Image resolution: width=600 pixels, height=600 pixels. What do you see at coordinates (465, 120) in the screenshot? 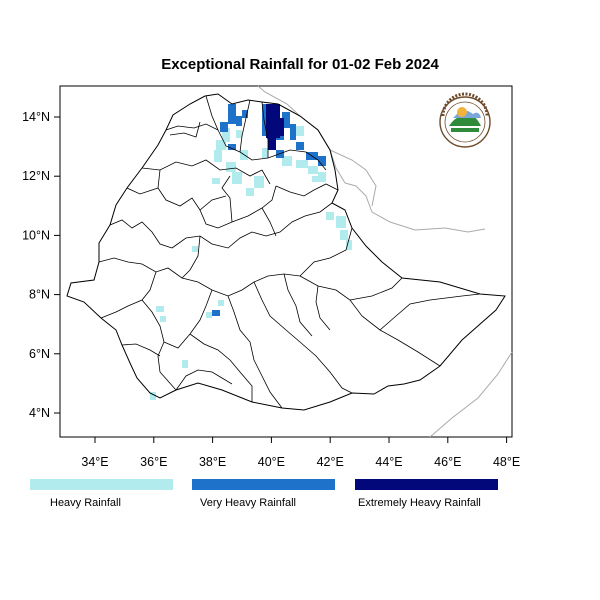
I see `meteorology-agency-seal-icon` at bounding box center [465, 120].